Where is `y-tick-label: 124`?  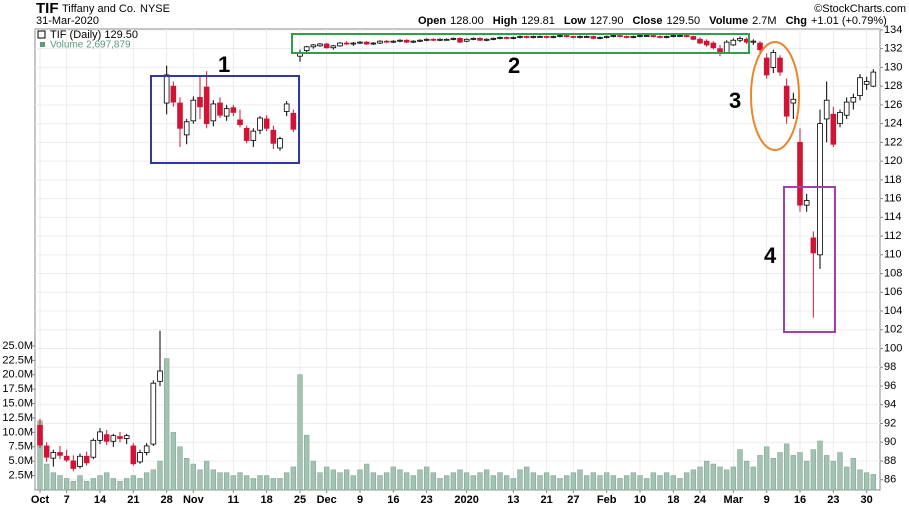
y-tick-label: 124 is located at coordinates (893, 124).